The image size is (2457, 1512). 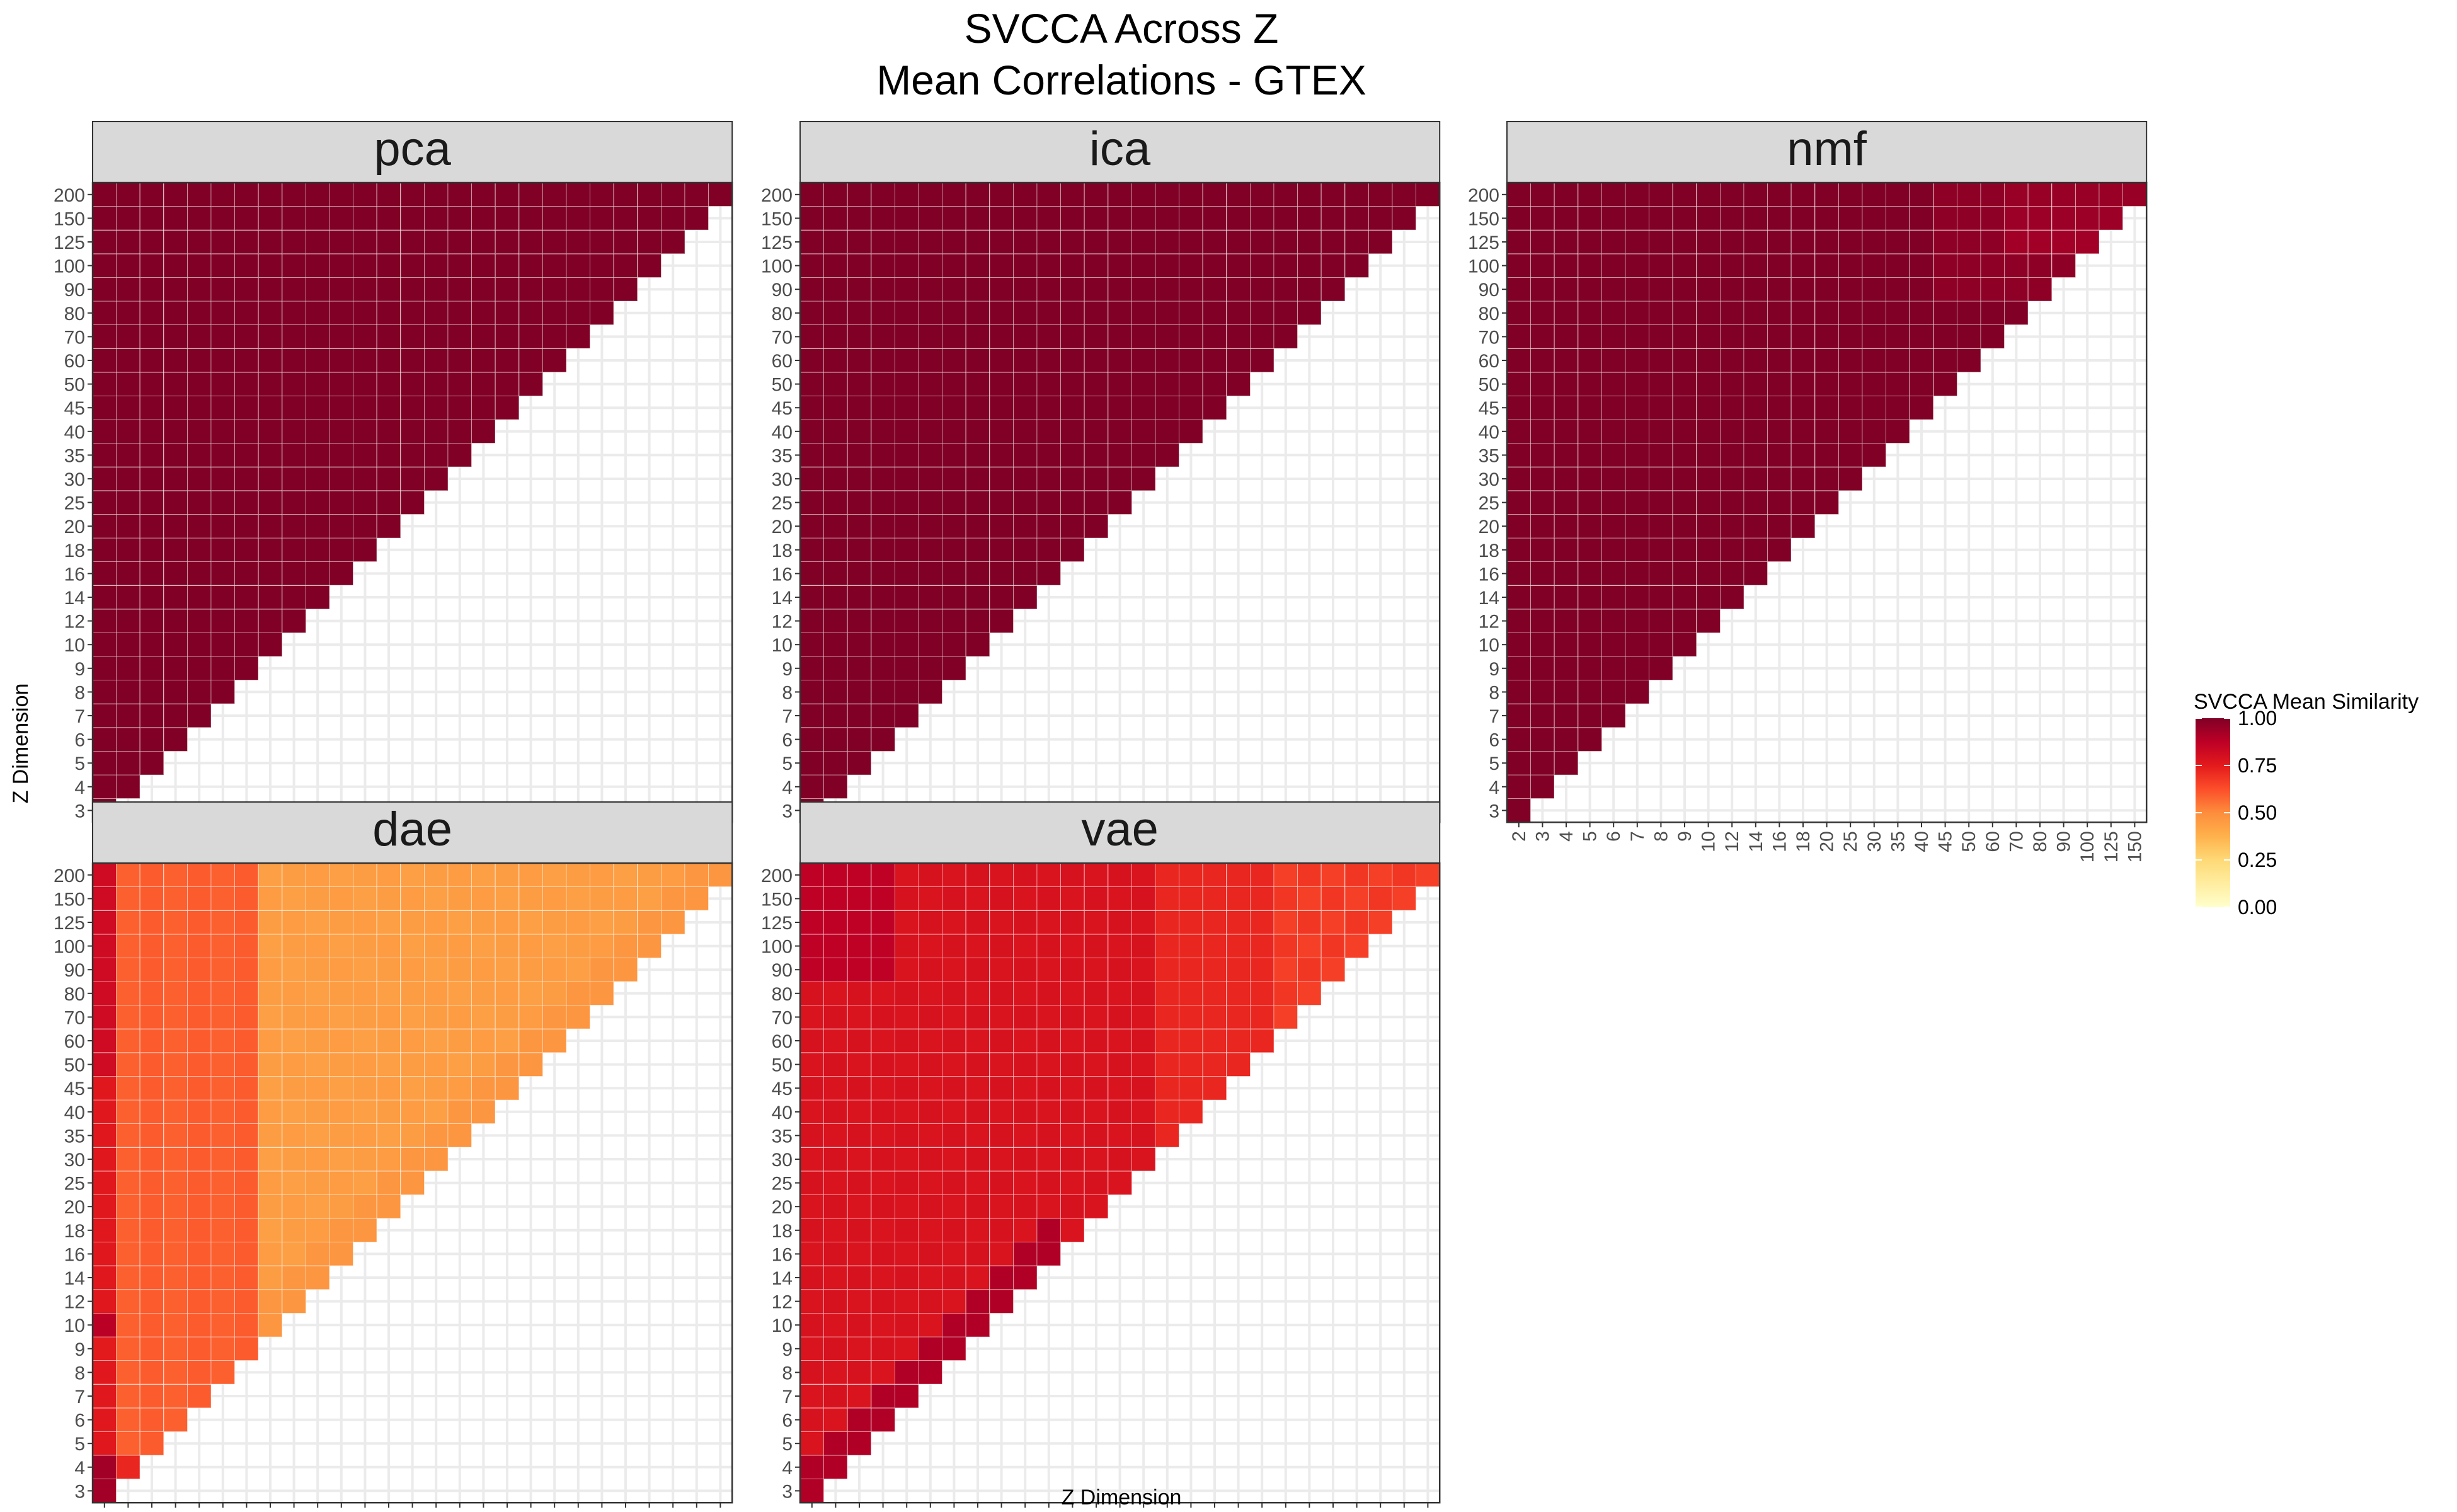 I want to click on x-axis-label: Z Dimension, so click(x=1122, y=1497).